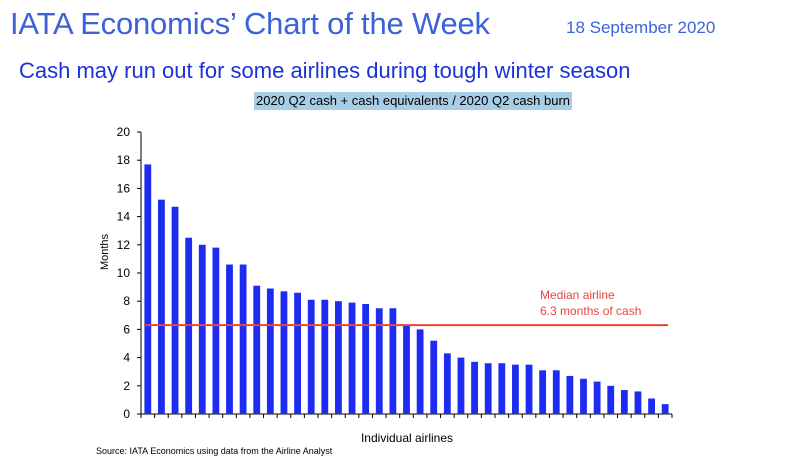 The height and width of the screenshot is (464, 785). Describe the element at coordinates (124, 188) in the screenshot. I see `y-tick-label: 16` at that location.